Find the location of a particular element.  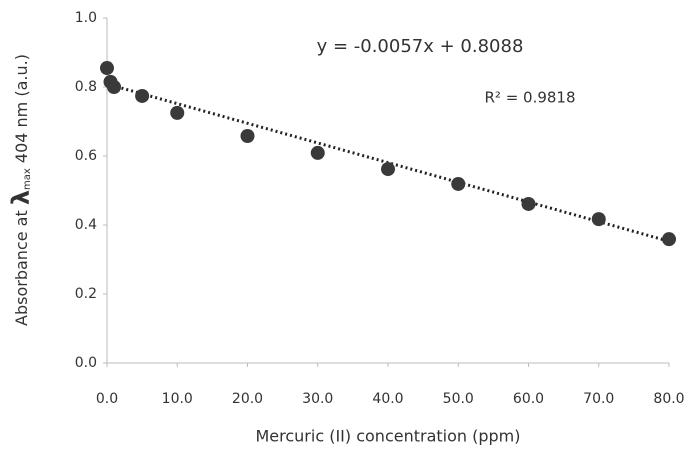

x-tick-label: 80.0 is located at coordinates (668, 399).